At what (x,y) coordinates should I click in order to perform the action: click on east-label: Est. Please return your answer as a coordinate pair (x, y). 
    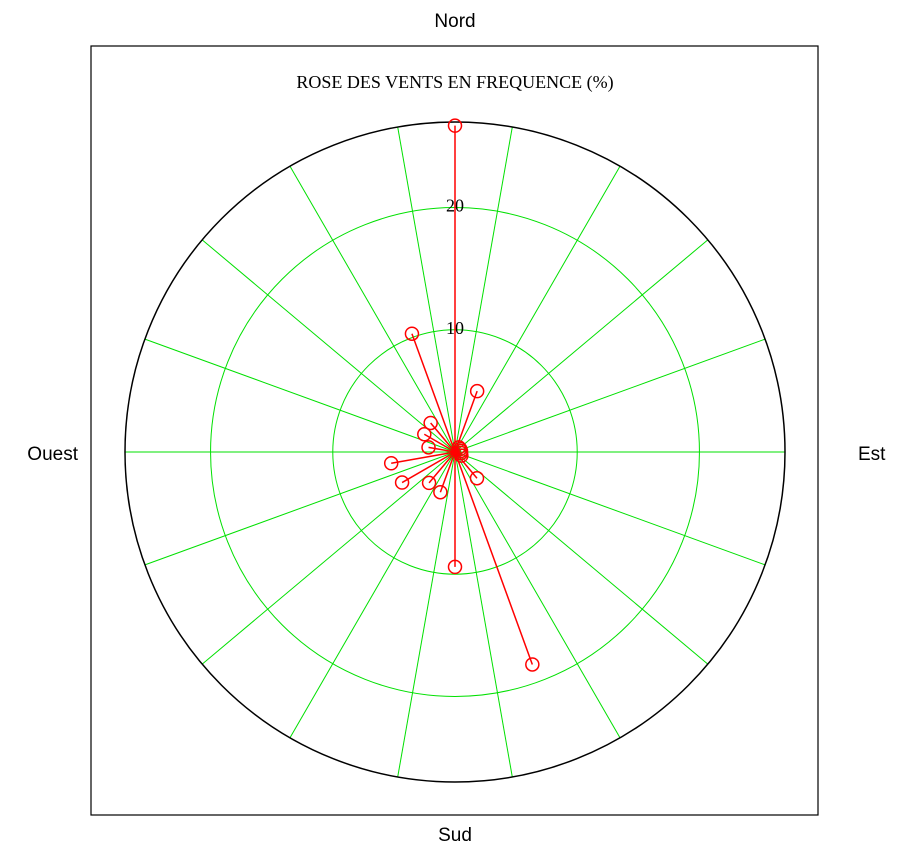
    Looking at the image, I should click on (872, 454).